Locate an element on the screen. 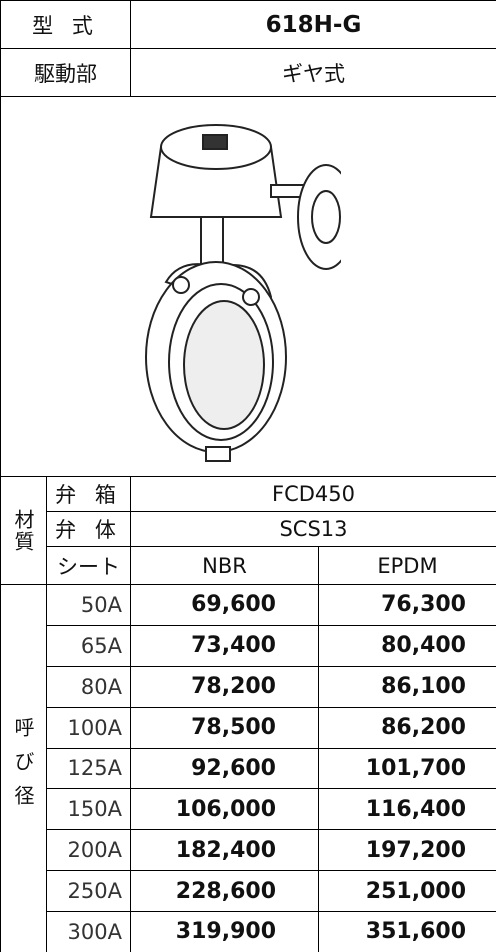 Image resolution: width=496 pixels, height=952 pixels. size: 80A is located at coordinates (88, 686).